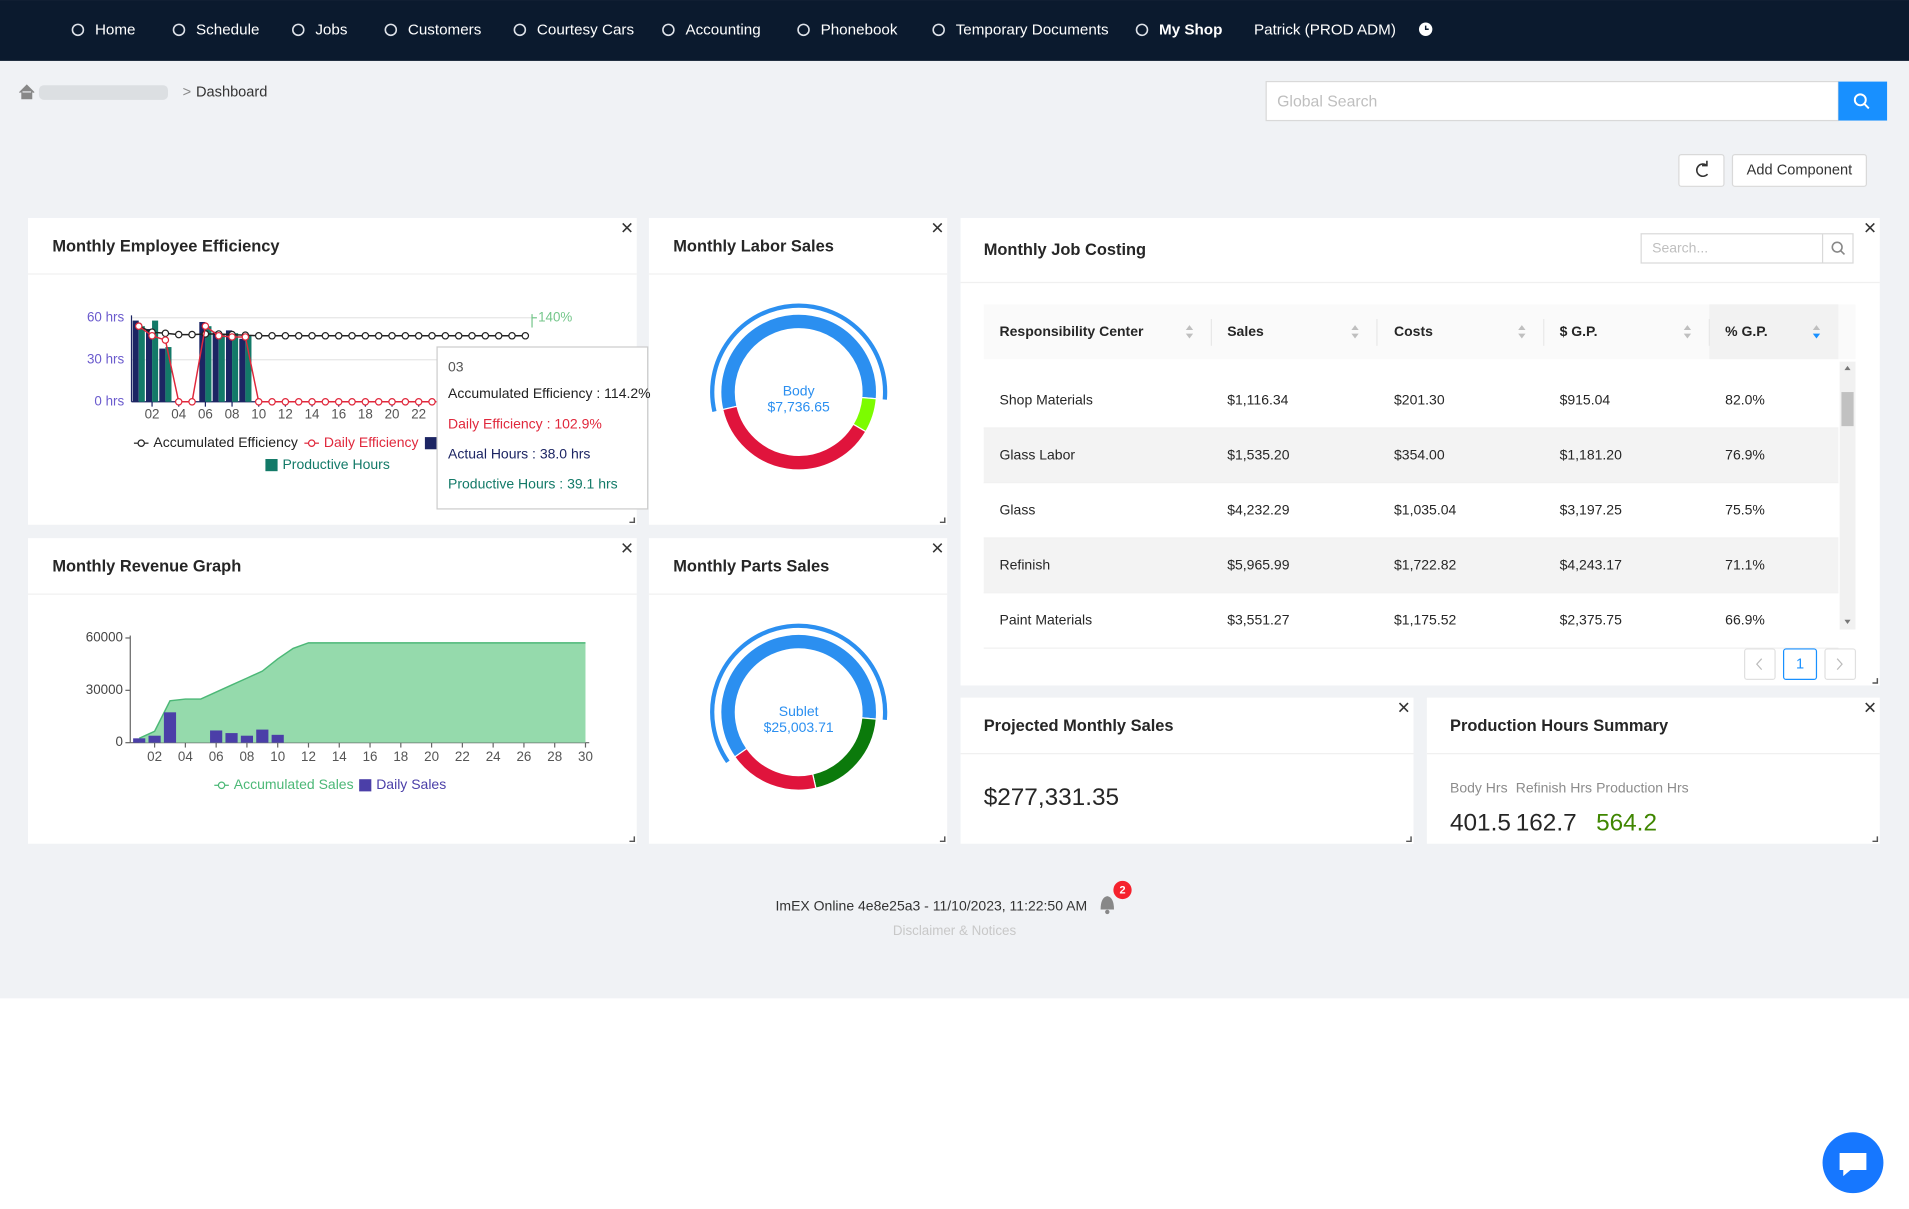 This screenshot has width=1909, height=1209. Describe the element at coordinates (1479, 788) in the screenshot. I see `stat-label: Body Hrs` at that location.